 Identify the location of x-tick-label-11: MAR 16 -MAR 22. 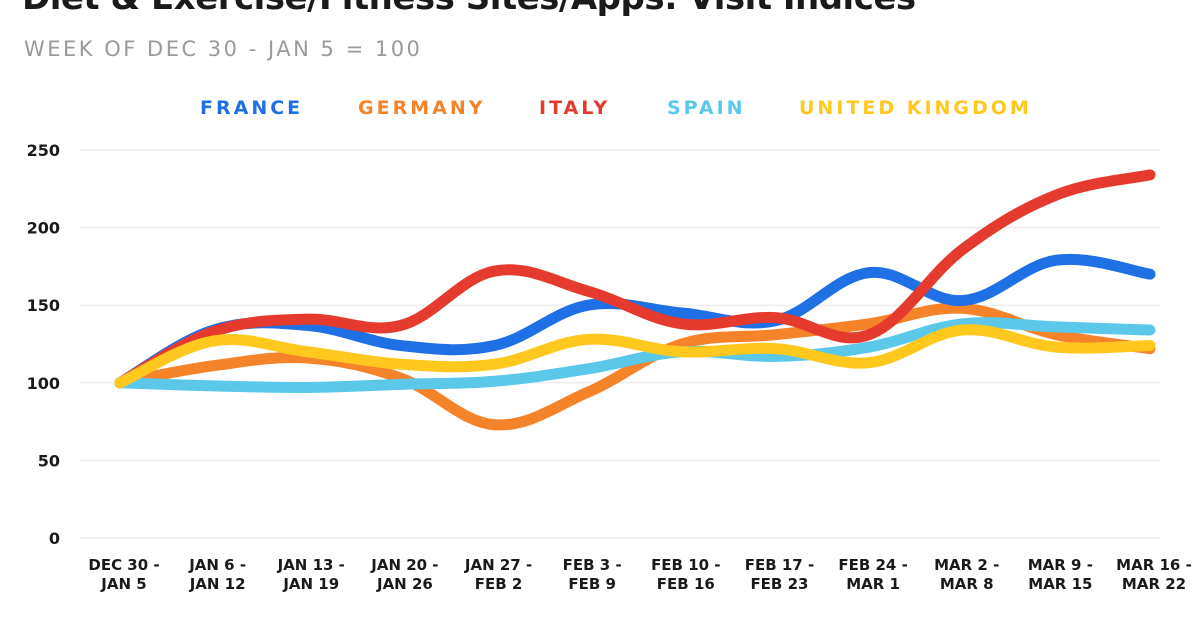
(1154, 574).